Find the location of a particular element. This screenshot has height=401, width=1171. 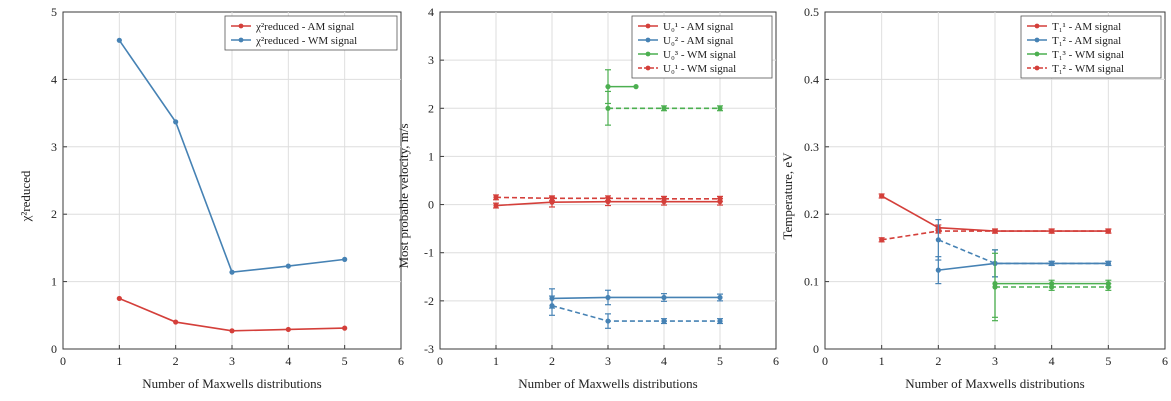

panel-b-xtick-label: 4 is located at coordinates (664, 361).